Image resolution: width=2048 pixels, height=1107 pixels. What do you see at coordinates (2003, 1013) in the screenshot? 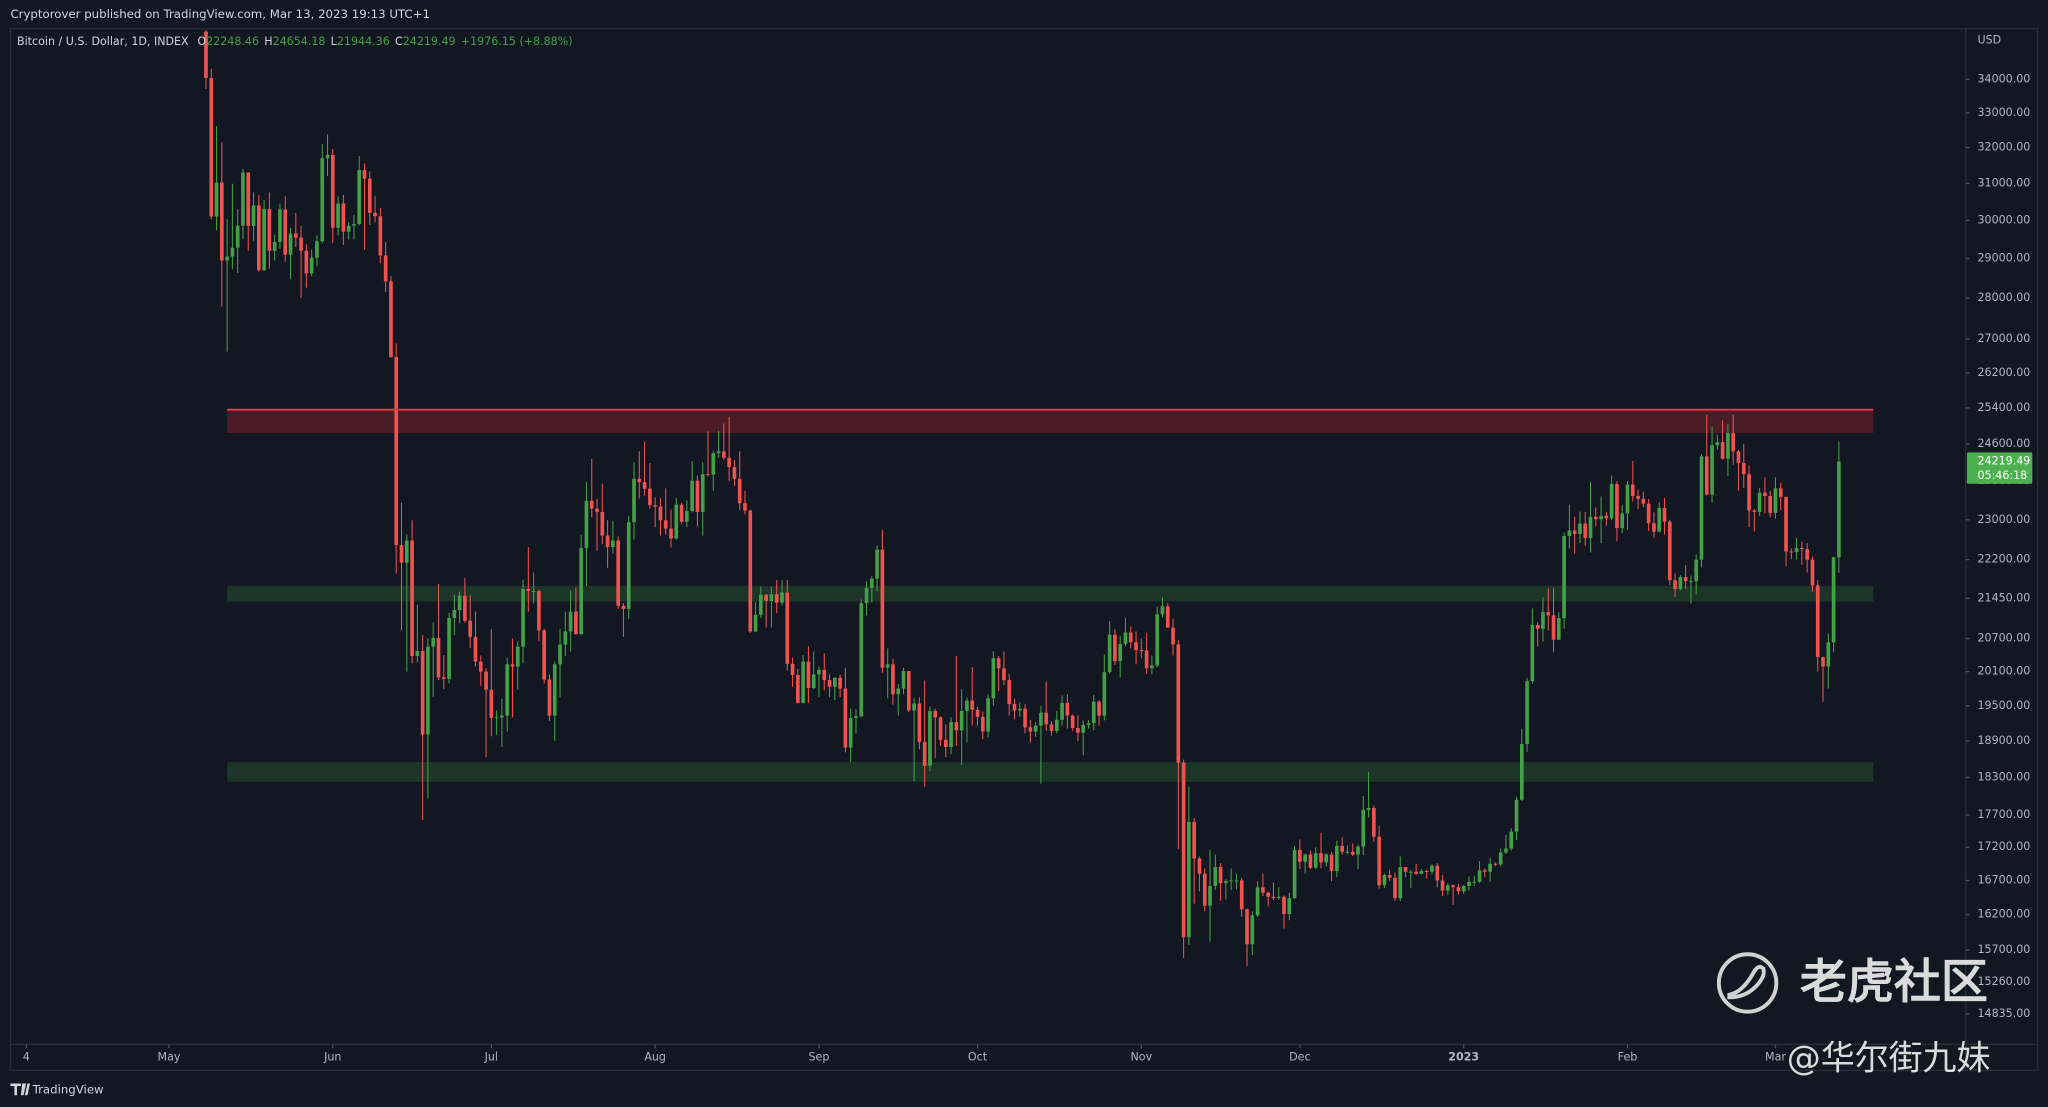
I see `y-tick-label: 14835.00` at bounding box center [2003, 1013].